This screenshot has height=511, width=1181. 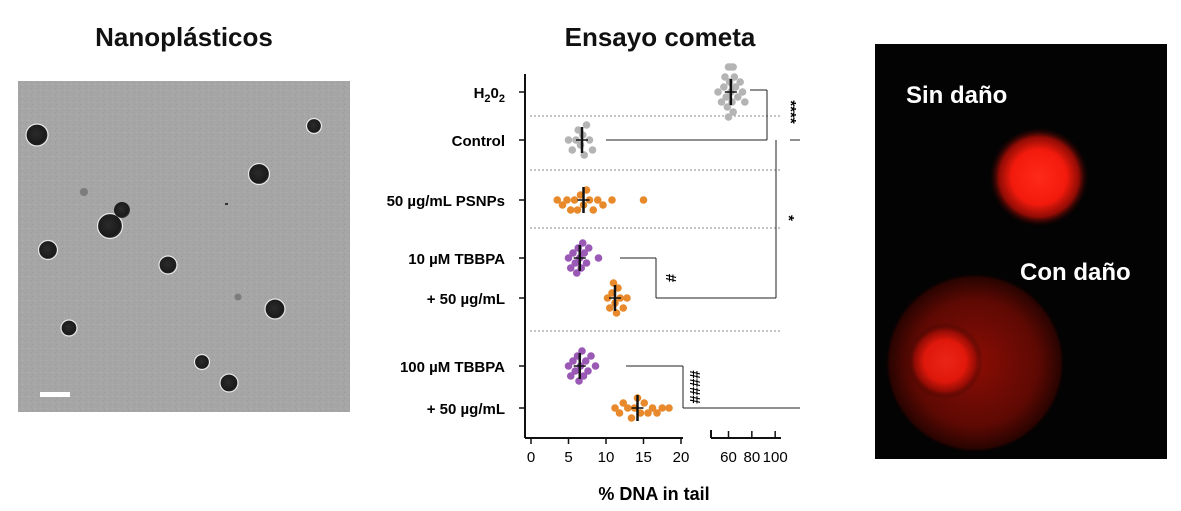 I want to click on category-label: 50 µg/mL PSNPs, so click(x=446, y=201).